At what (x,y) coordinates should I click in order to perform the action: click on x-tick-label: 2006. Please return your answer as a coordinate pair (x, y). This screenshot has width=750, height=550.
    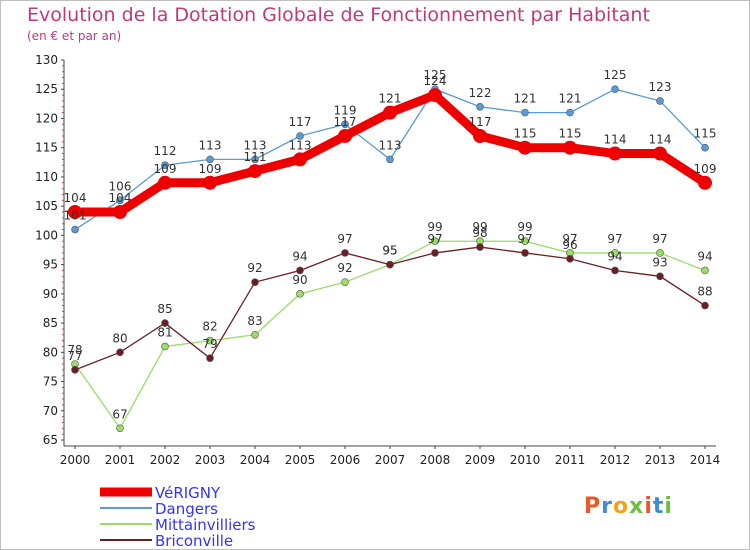
    Looking at the image, I should click on (345, 460).